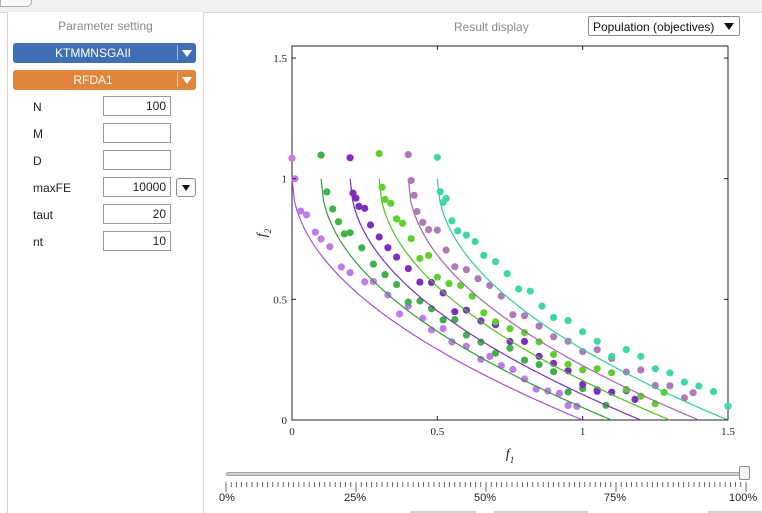 The height and width of the screenshot is (513, 762). I want to click on result-display-title: Result display, so click(491, 27).